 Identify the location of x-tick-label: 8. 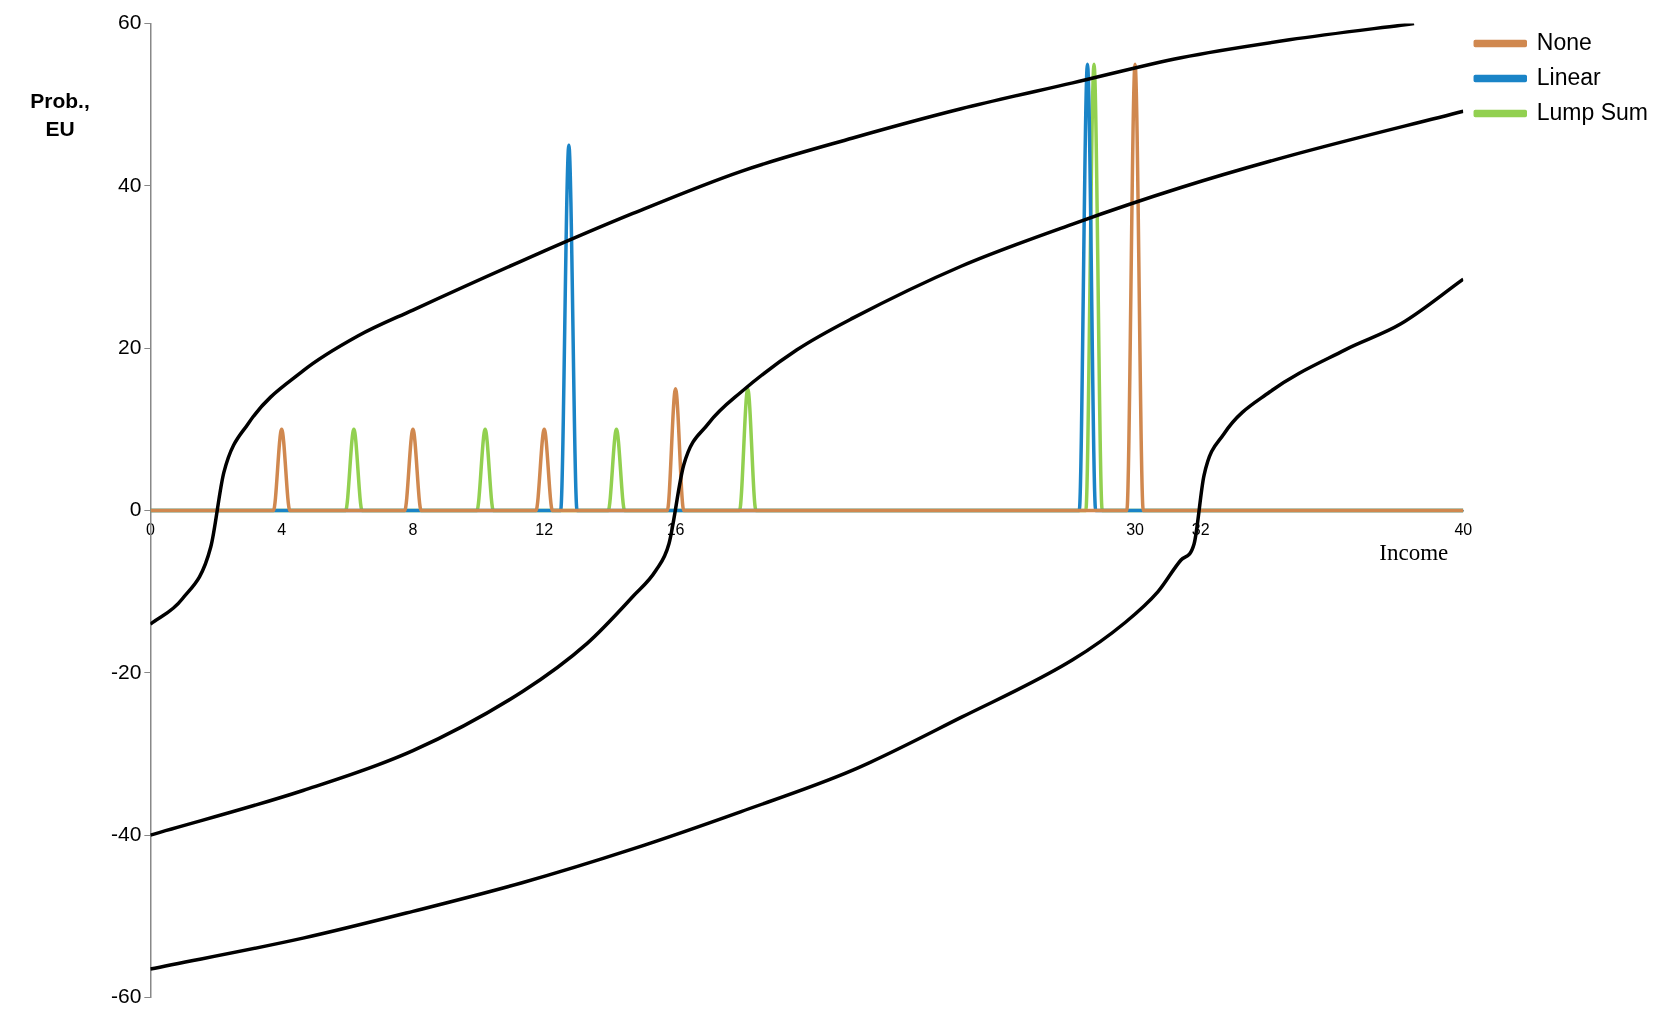
(413, 529).